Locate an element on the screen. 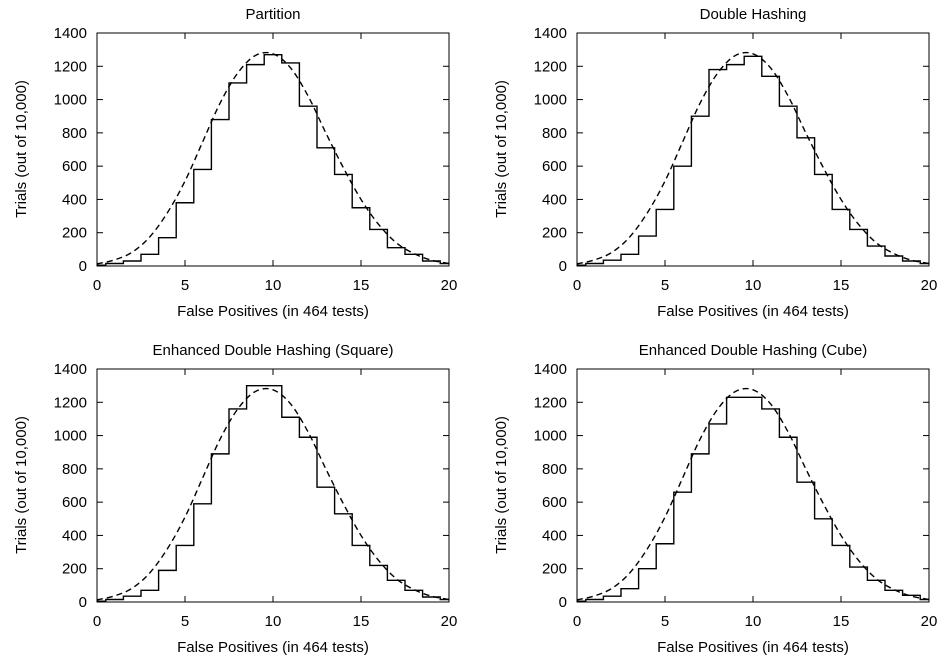 Image resolution: width=945 pixels, height=667 pixels. chart-title: Partition is located at coordinates (273, 14).